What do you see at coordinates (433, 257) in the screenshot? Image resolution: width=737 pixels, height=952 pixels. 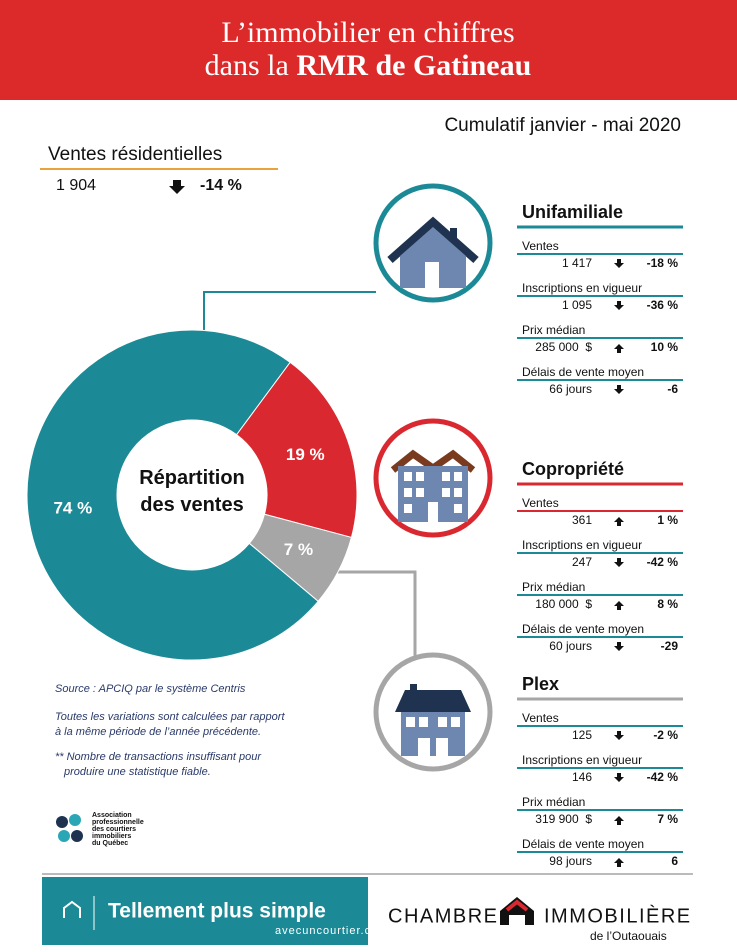 I see `icon-house` at bounding box center [433, 257].